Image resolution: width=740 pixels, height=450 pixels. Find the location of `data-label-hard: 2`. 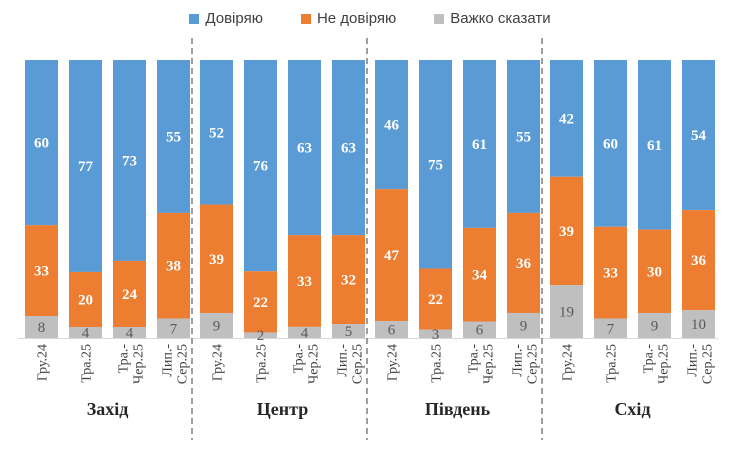

data-label-hard: 2 is located at coordinates (261, 336).